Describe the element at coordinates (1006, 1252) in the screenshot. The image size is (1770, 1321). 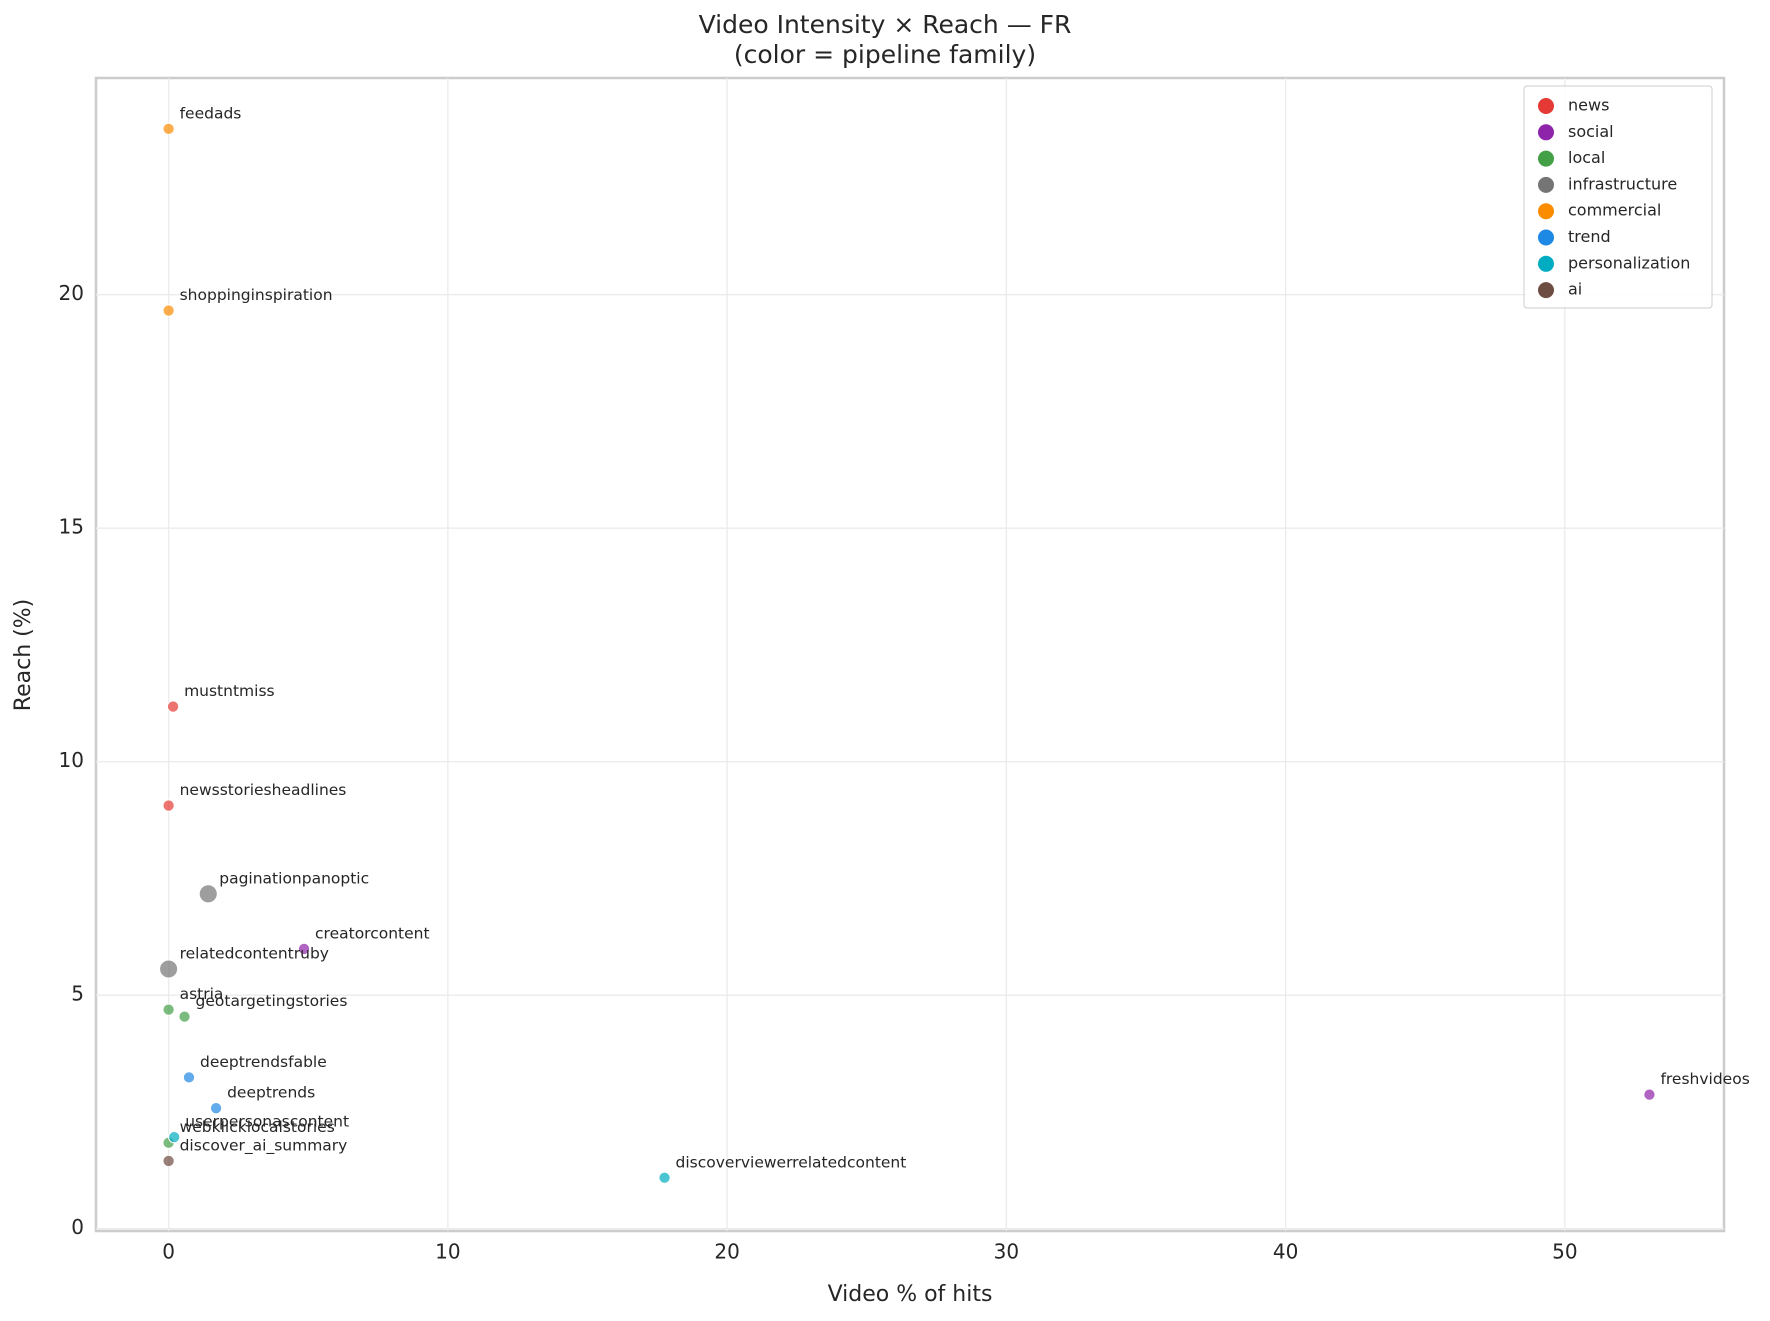
I see `x-tick-label: 30` at that location.